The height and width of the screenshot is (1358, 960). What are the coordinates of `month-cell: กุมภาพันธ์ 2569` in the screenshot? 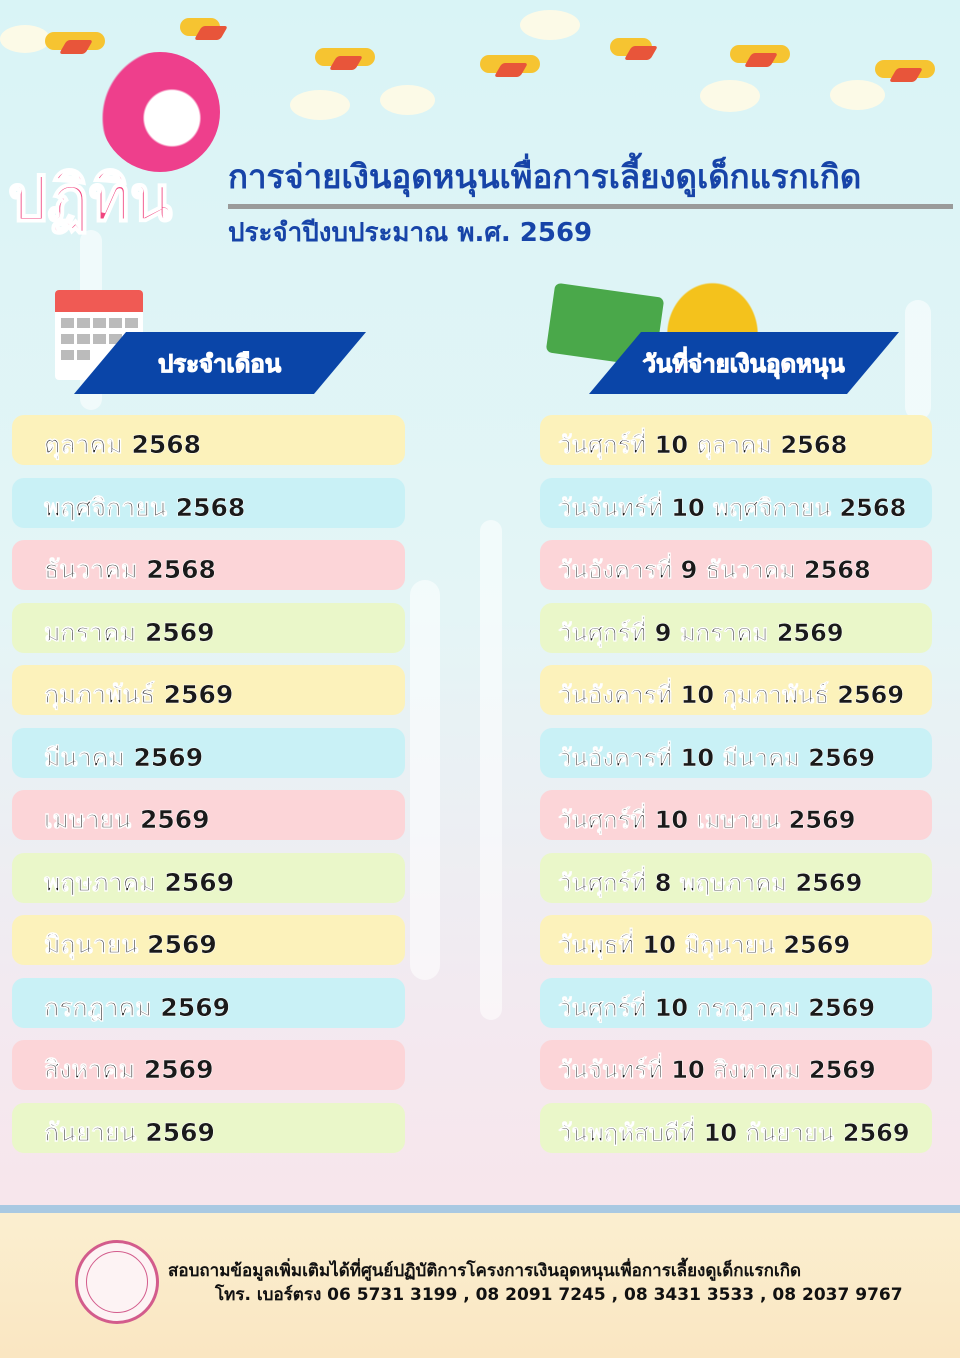 It's located at (208, 690).